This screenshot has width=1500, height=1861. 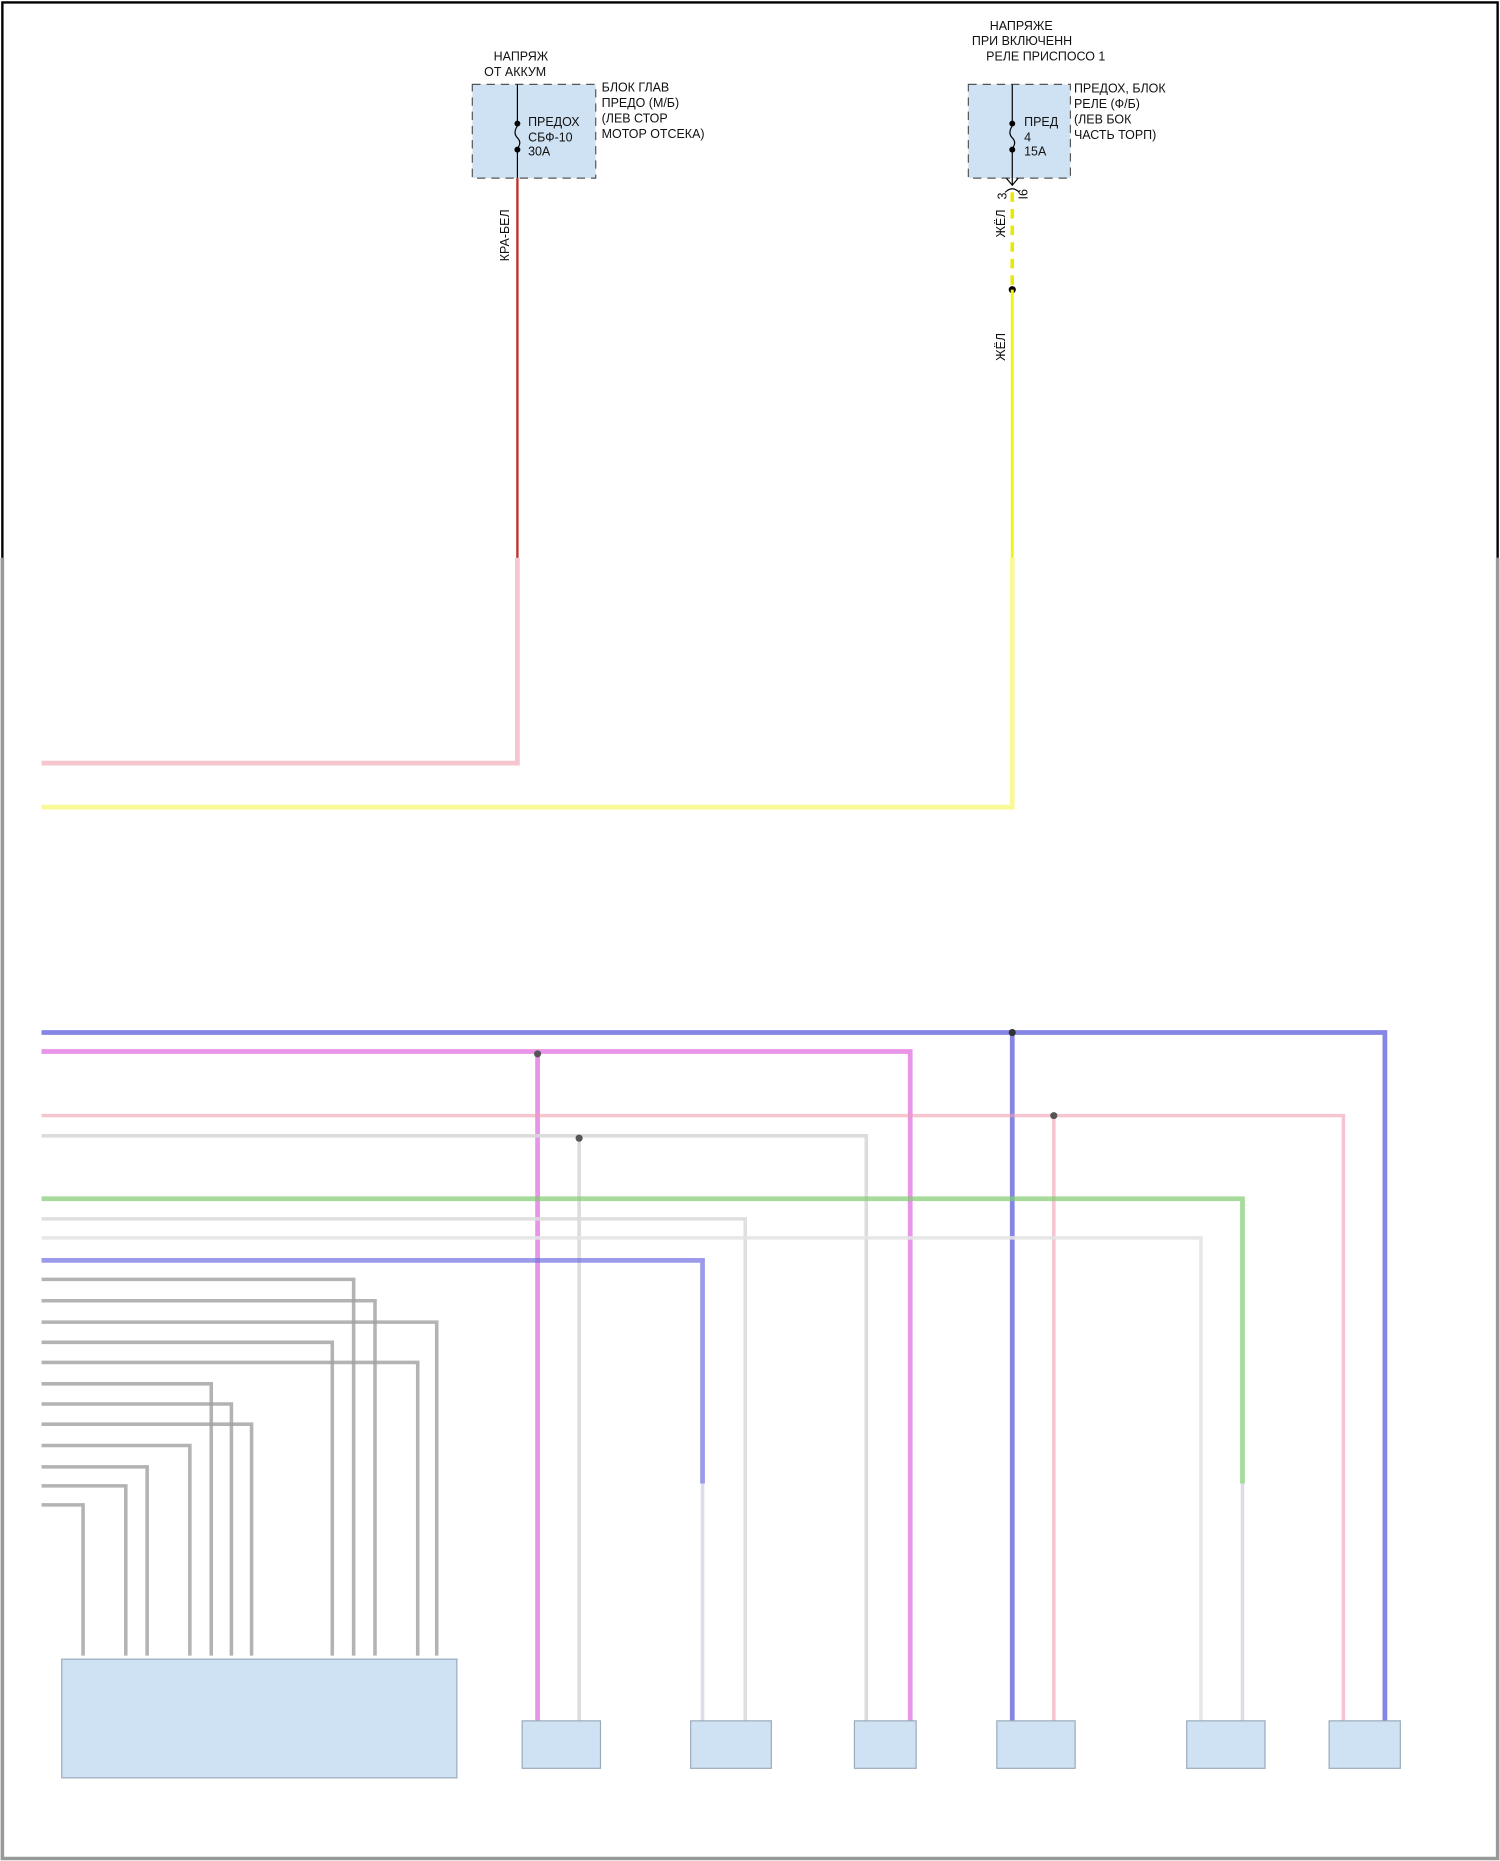 What do you see at coordinates (635, 118) in the screenshot?
I see `block-label: (ЛЕВ СТОР` at bounding box center [635, 118].